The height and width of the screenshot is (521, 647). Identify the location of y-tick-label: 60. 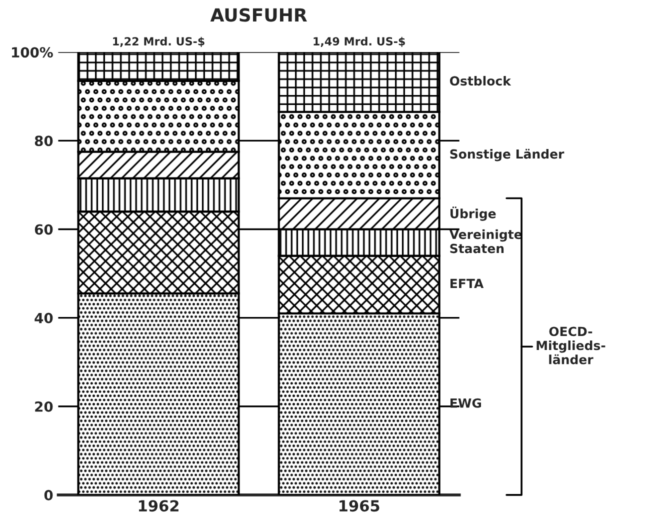
(43, 229).